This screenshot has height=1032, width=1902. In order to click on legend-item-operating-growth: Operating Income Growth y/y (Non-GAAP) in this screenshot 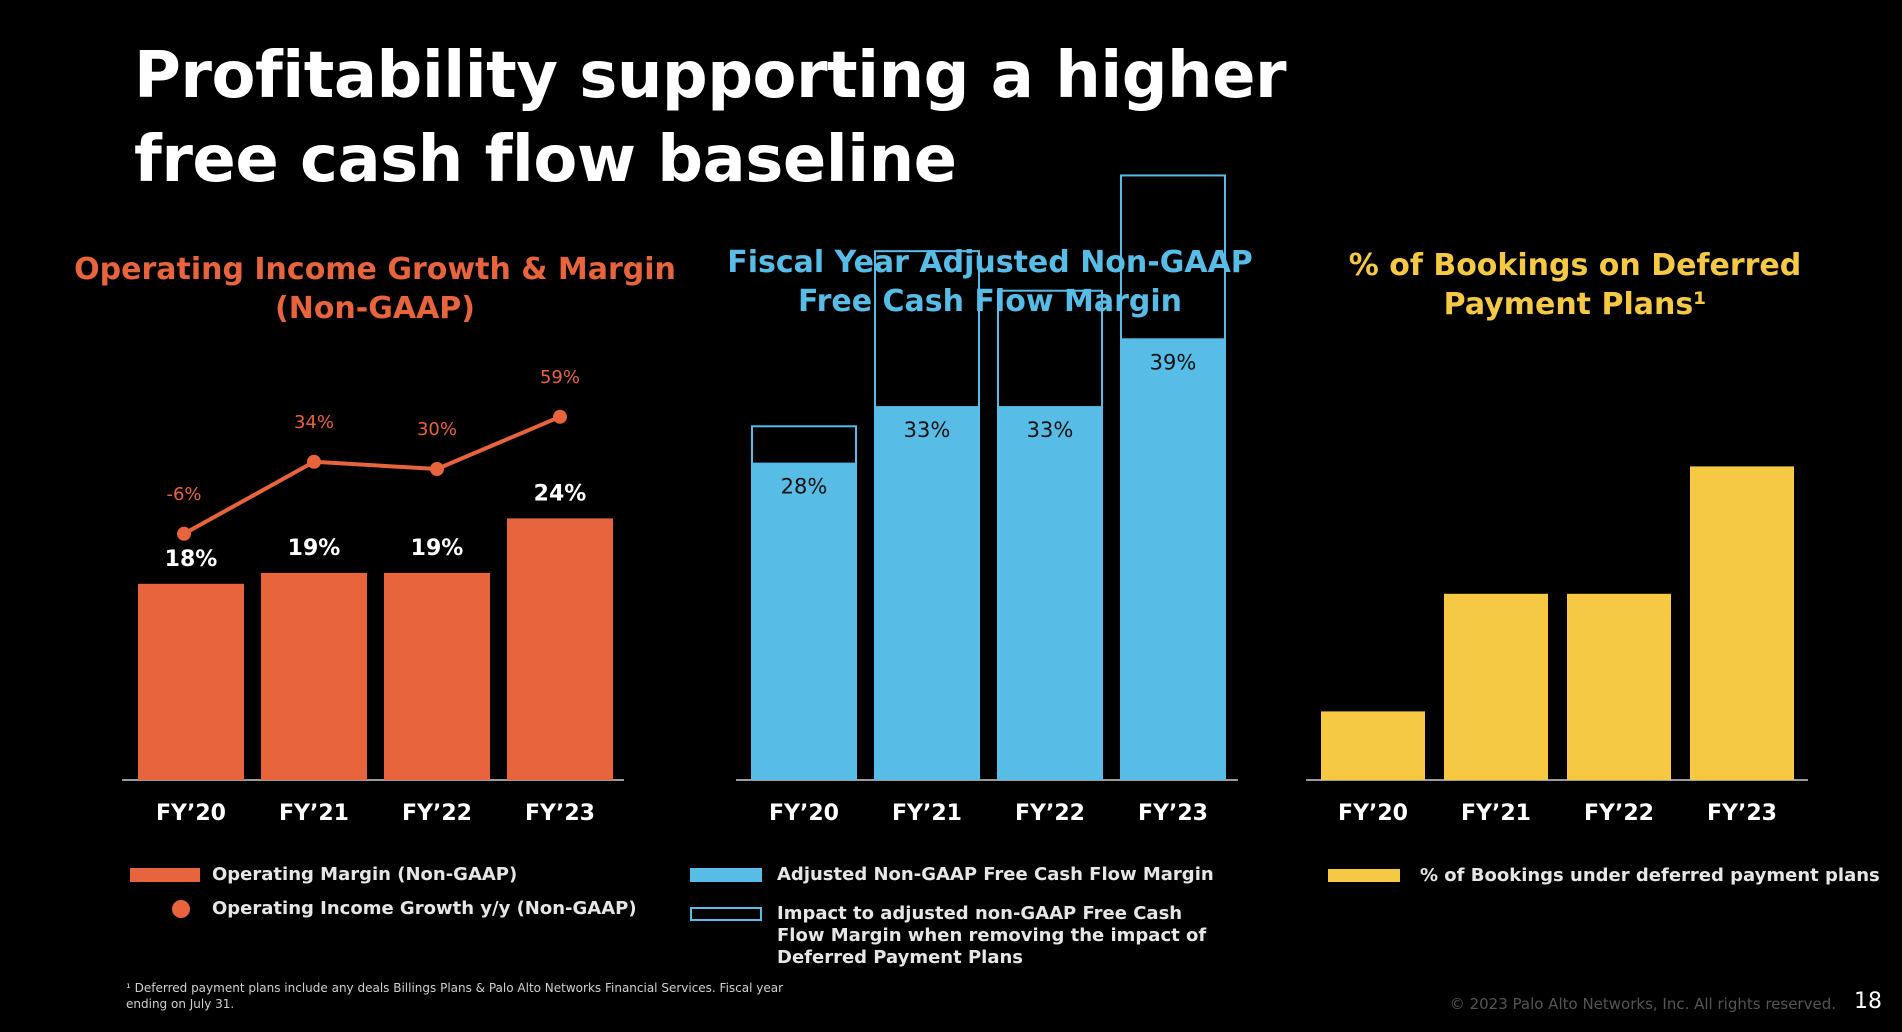, I will do `click(404, 909)`.